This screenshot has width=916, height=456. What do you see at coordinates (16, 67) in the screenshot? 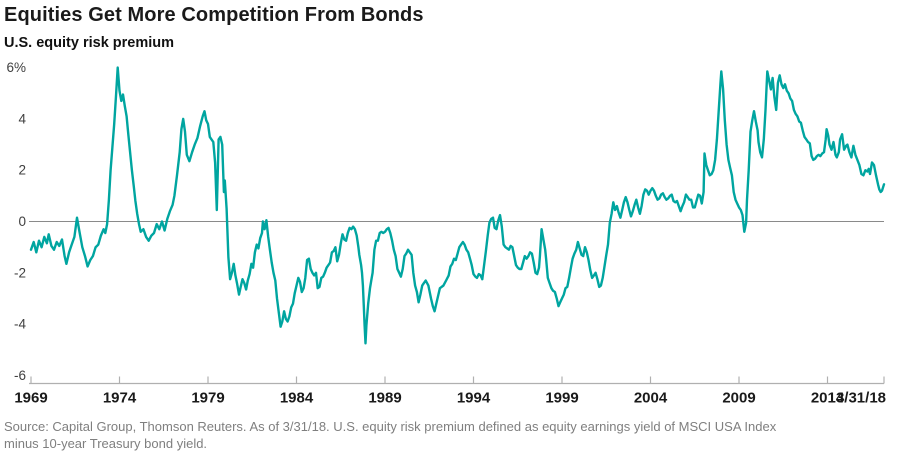
I see `y-axis-label-6: 6%` at bounding box center [16, 67].